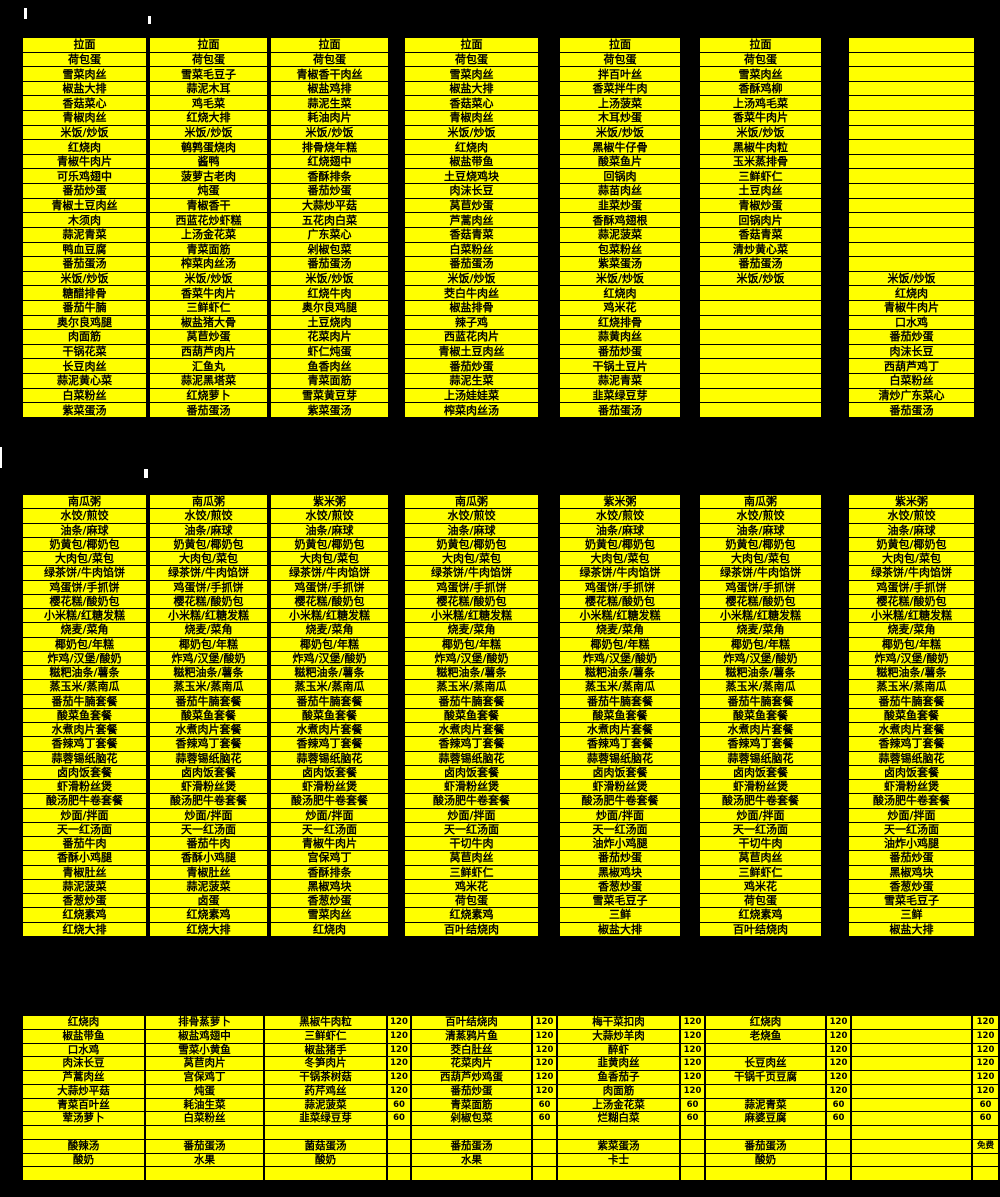  Describe the element at coordinates (84, 74) in the screenshot. I see `menu-cell: 雪菜肉丝` at that location.